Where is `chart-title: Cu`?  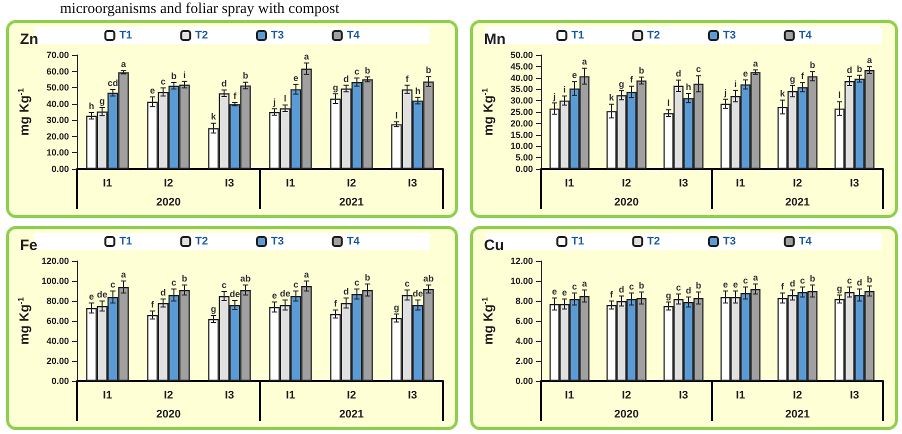 chart-title: Cu is located at coordinates (494, 245).